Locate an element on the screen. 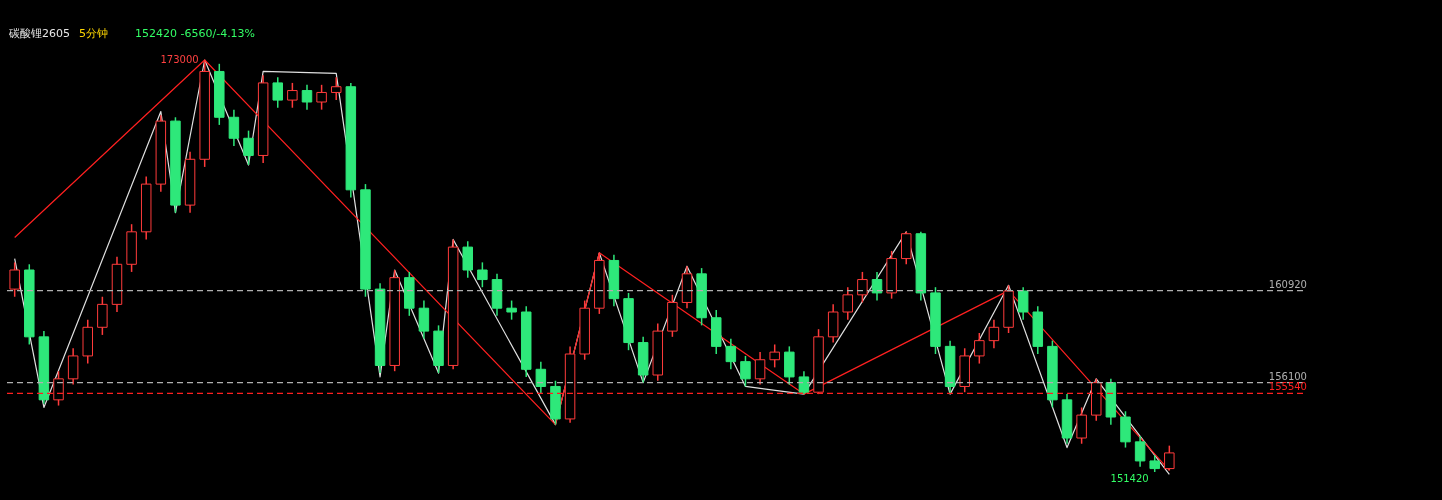 The height and width of the screenshot is (500, 1442). text: 151420 is located at coordinates (1129, 478).